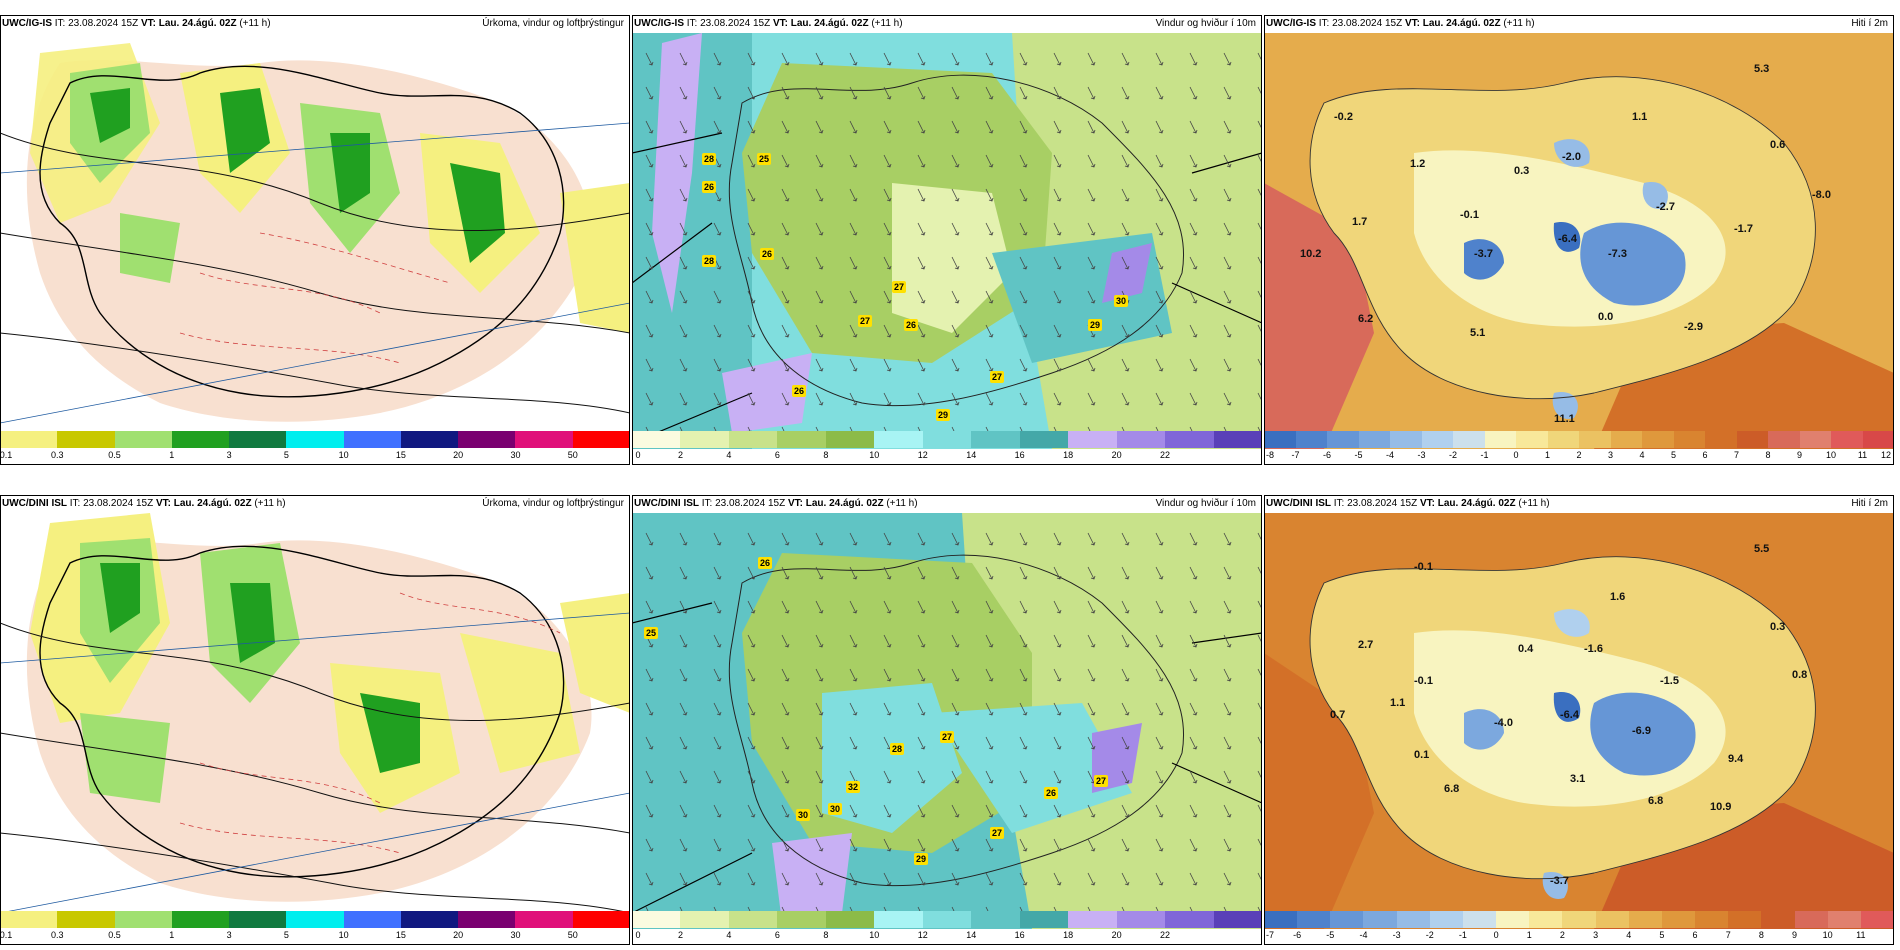 This screenshot has width=1900, height=950. What do you see at coordinates (1579, 448) in the screenshot?
I see `colorbar: -8 -7 -6 -5 -4 -3 -2 -1 0 1 2 3 4 5 6 7 8 9 10 11 12` at bounding box center [1579, 448].